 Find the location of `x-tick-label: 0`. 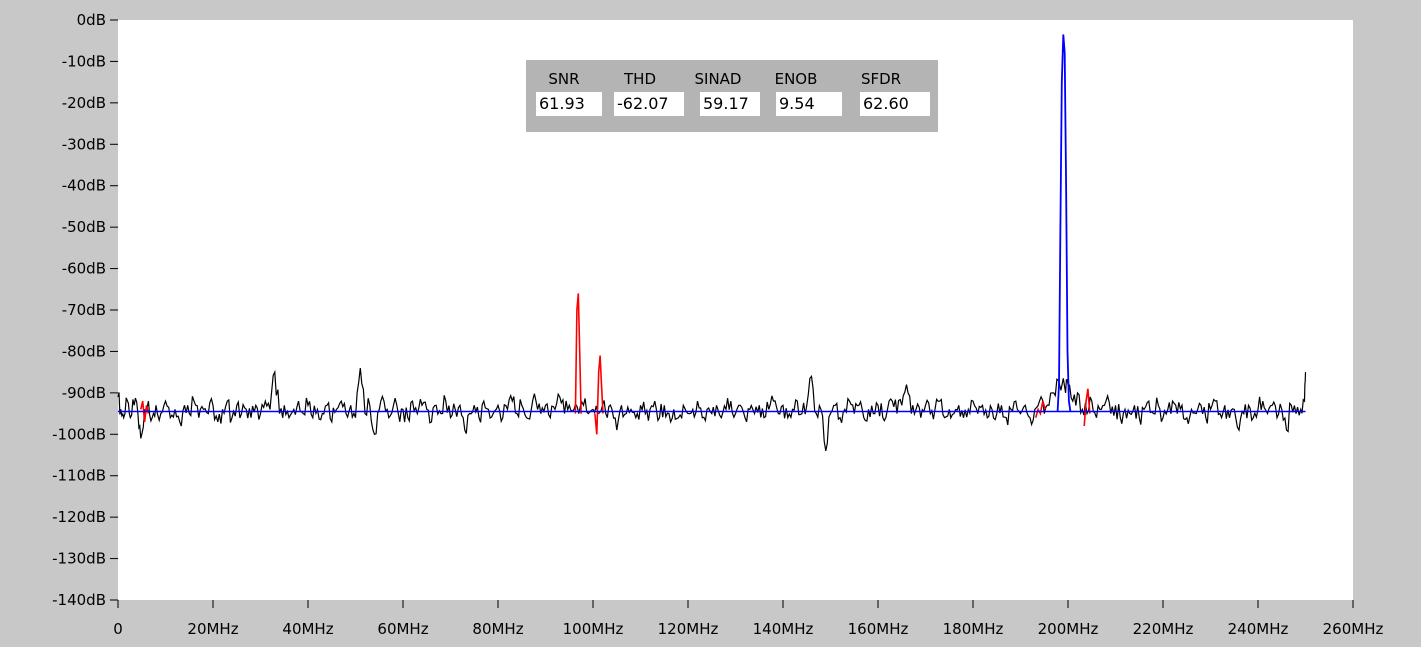

x-tick-label: 0 is located at coordinates (118, 629).